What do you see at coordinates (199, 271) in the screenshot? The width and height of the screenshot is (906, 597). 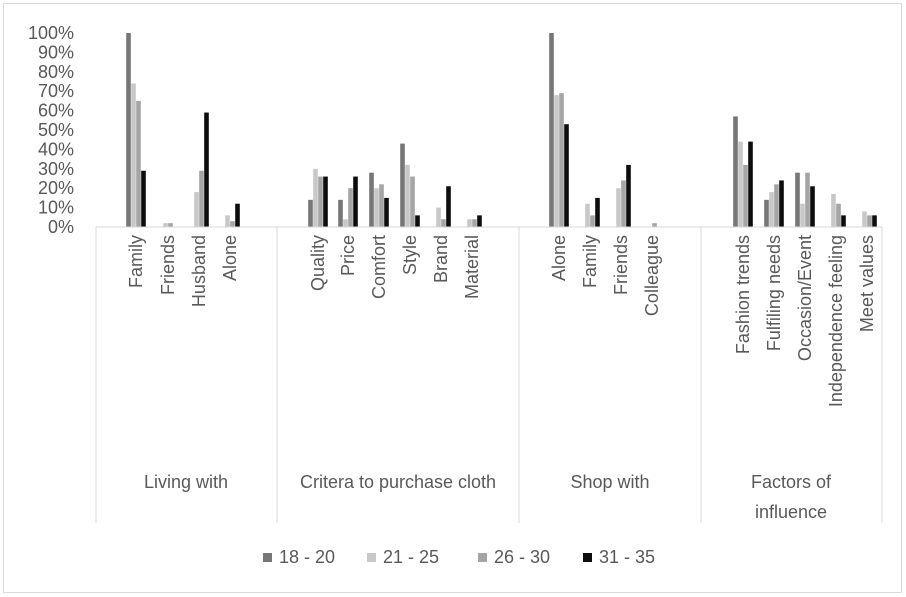 I see `x-category-label: Husband` at bounding box center [199, 271].